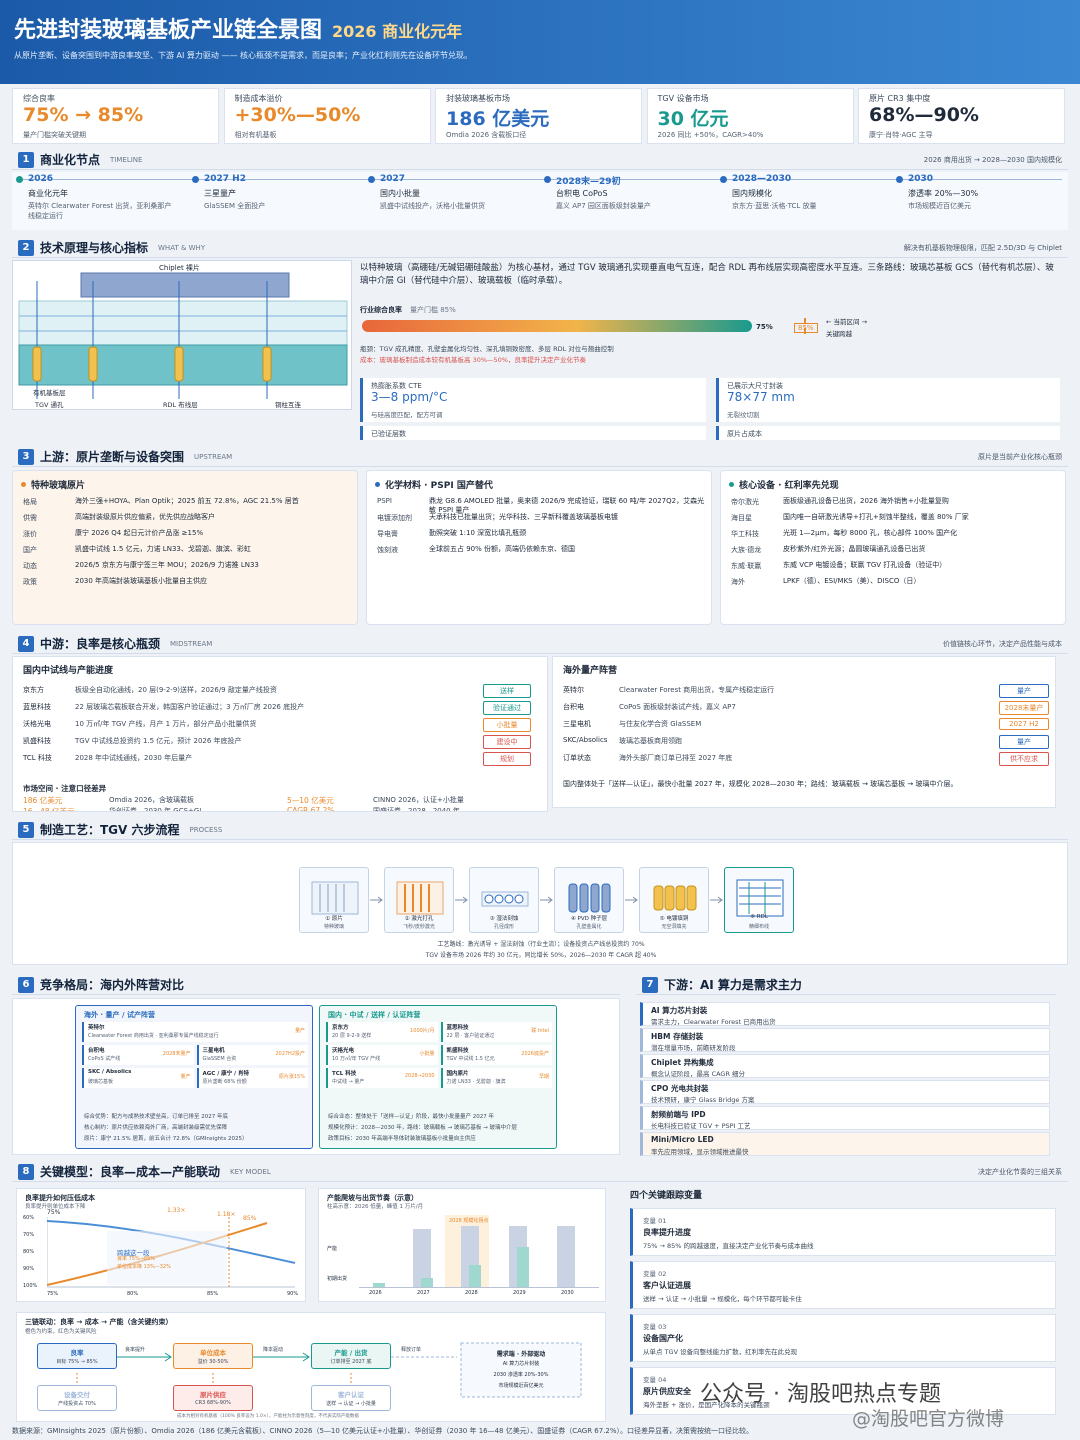 The width and height of the screenshot is (1080, 1440). Describe the element at coordinates (26, 1171) in the screenshot. I see `section-number: 8` at that location.